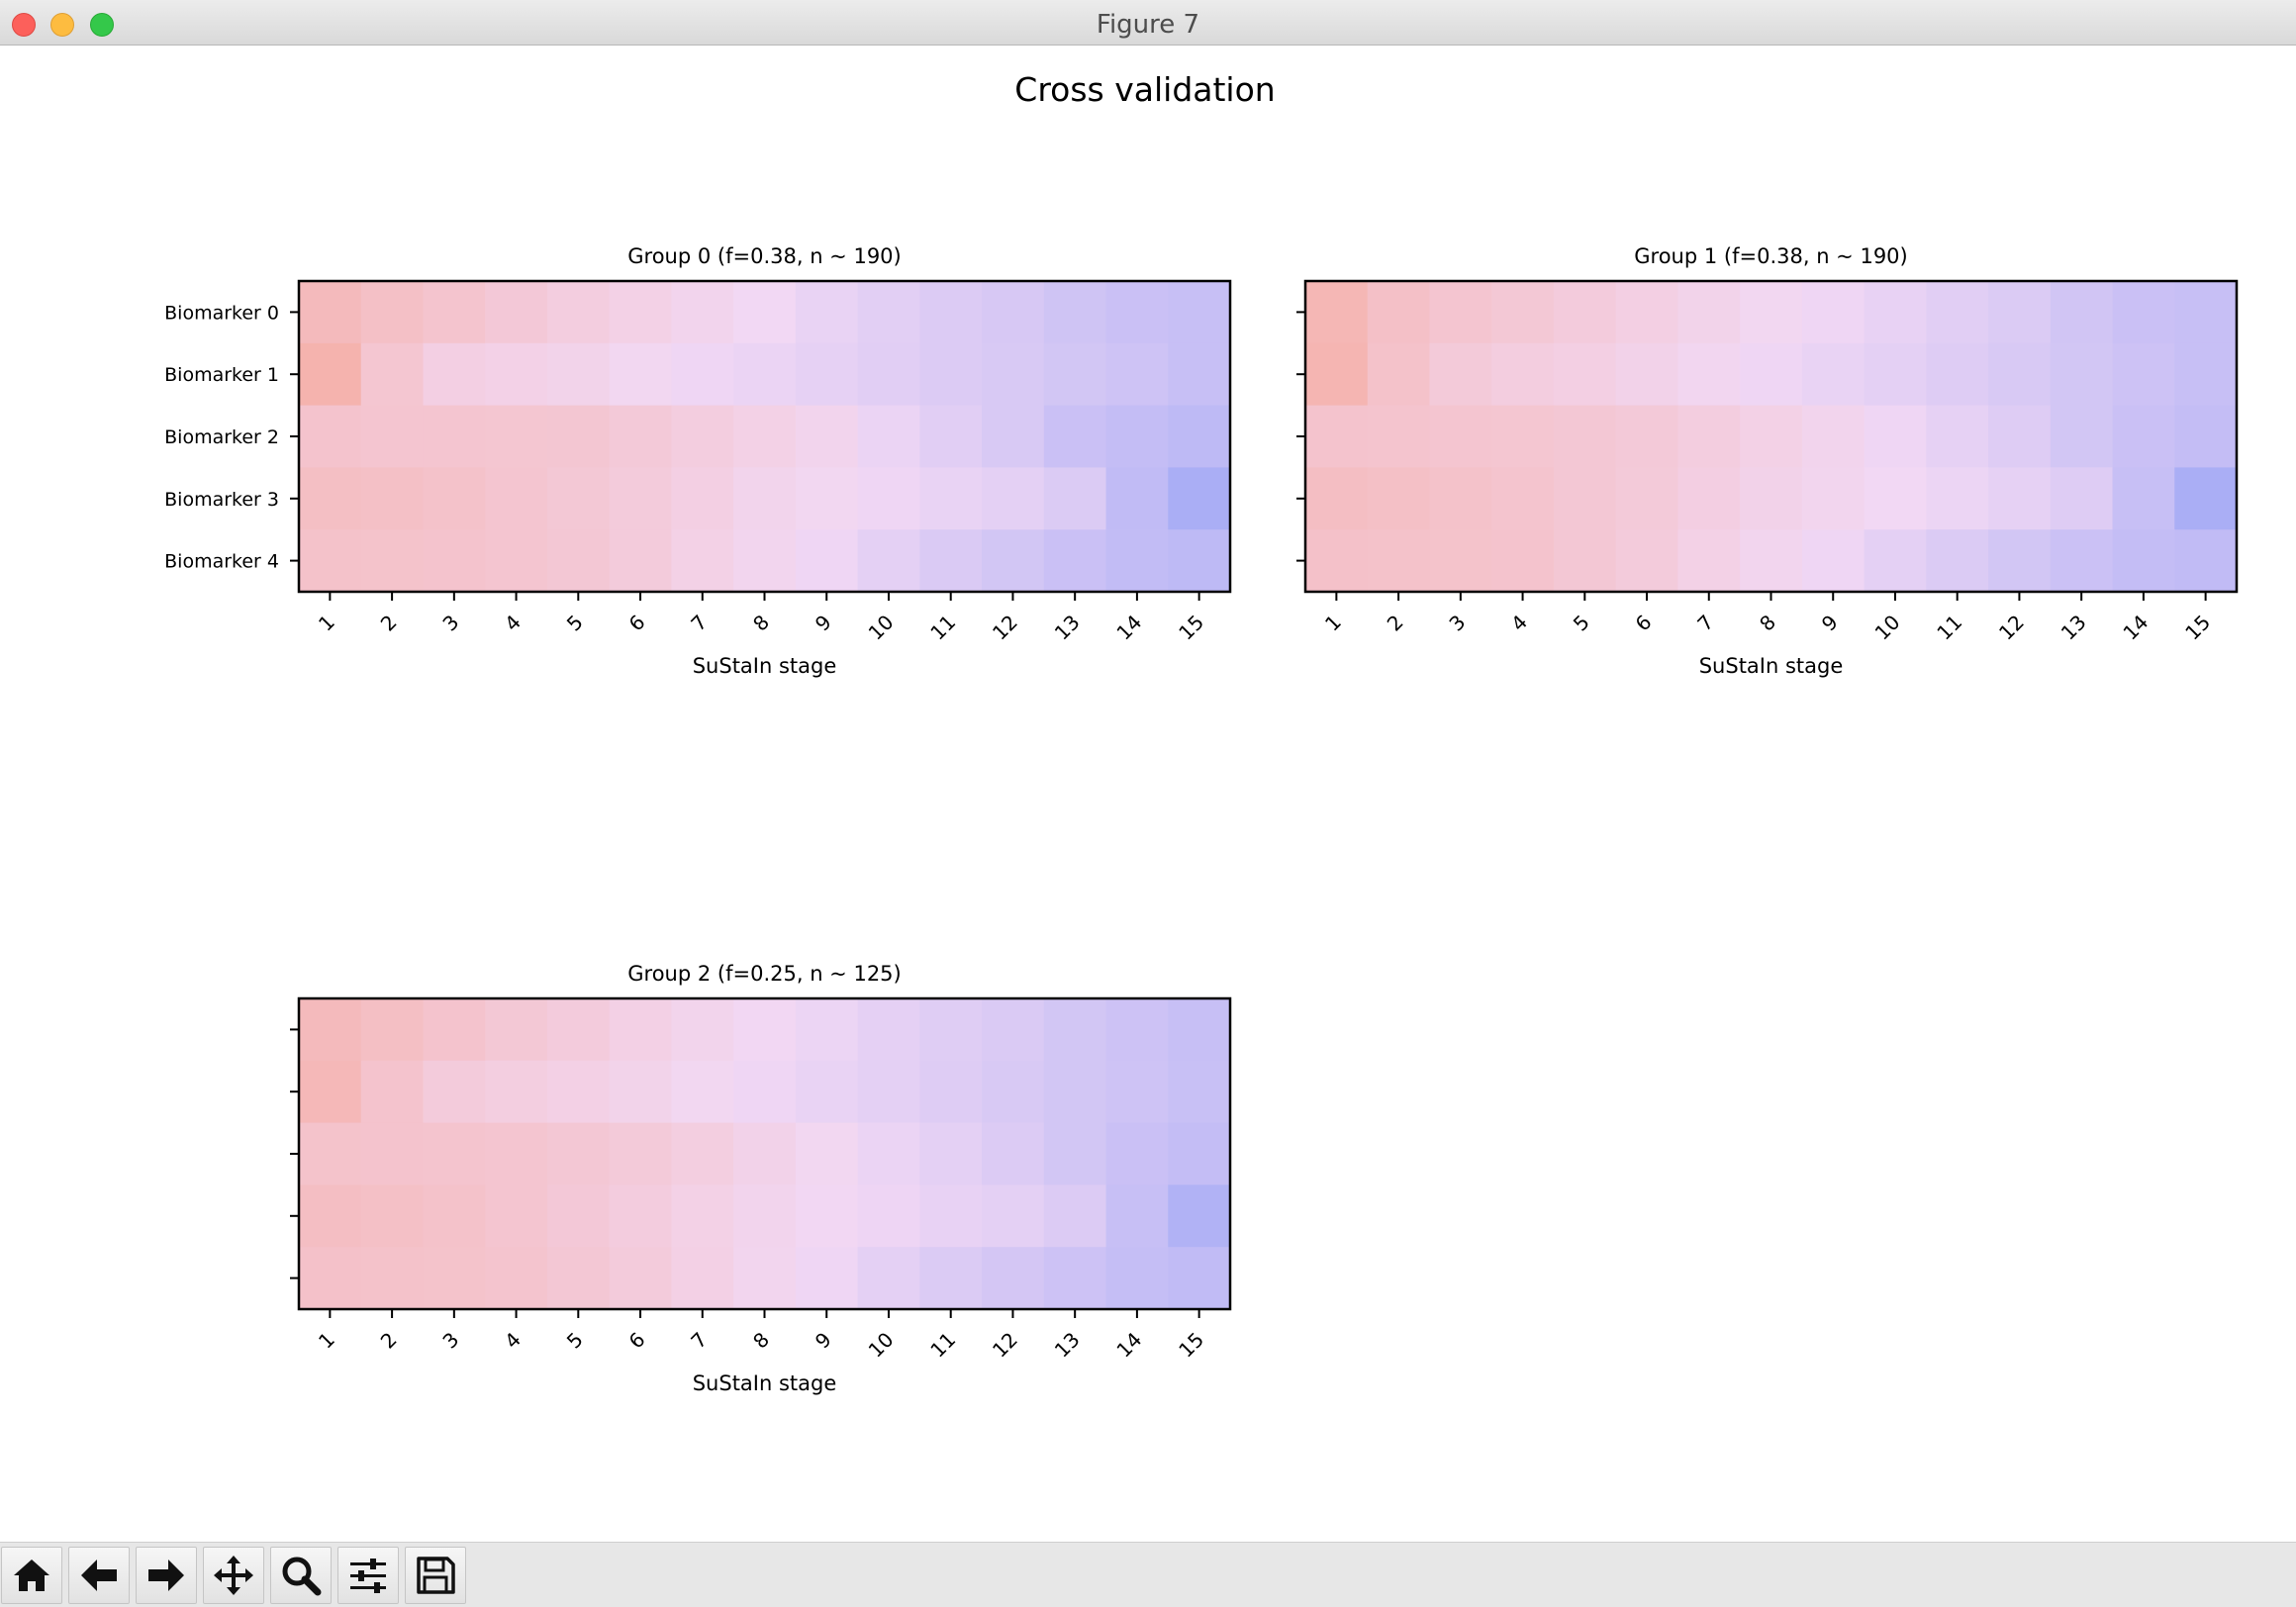  What do you see at coordinates (31, 1576) in the screenshot?
I see `home-button` at bounding box center [31, 1576].